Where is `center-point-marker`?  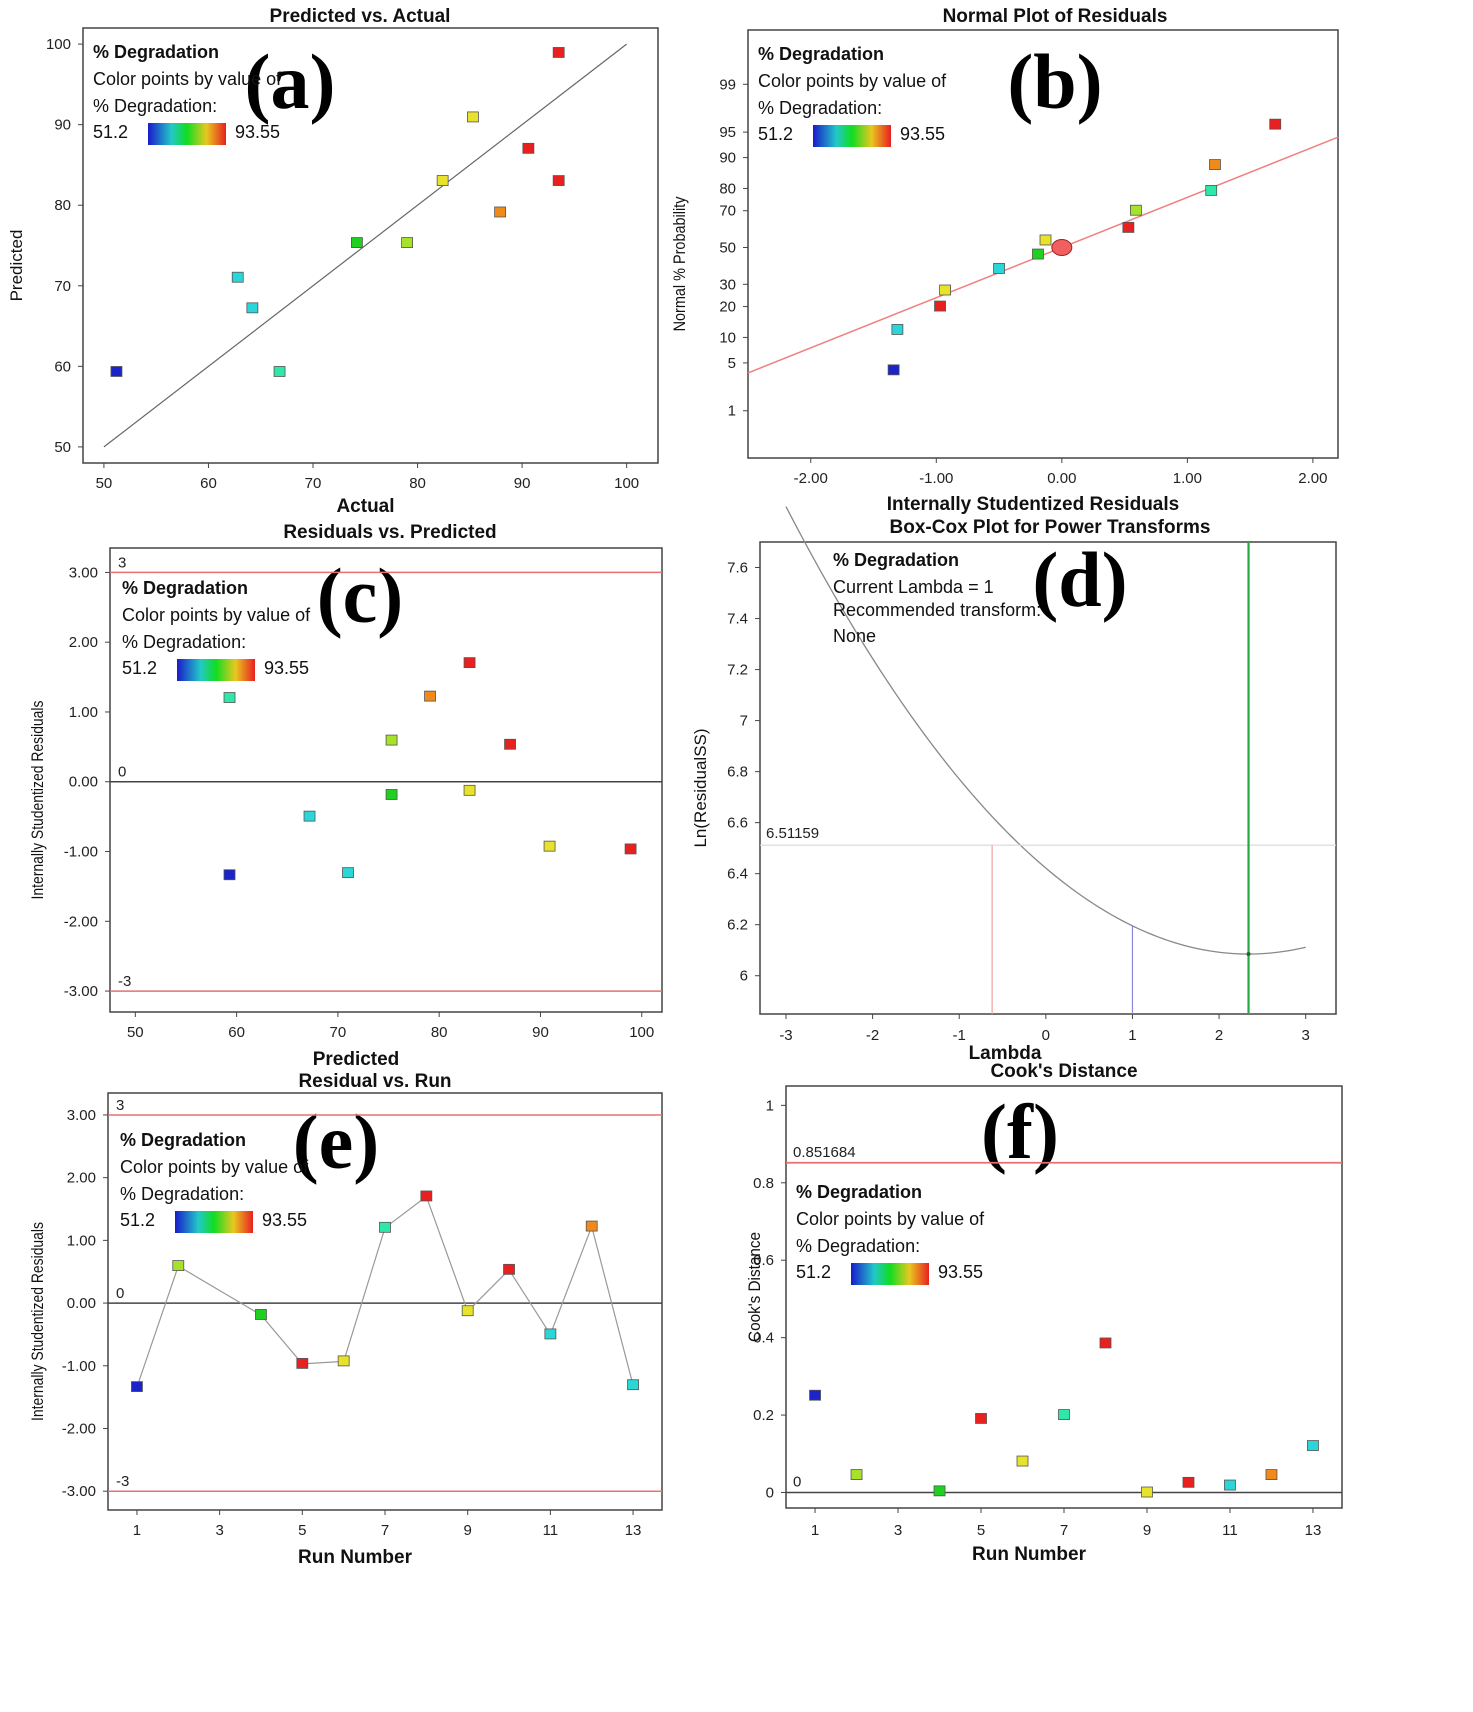
center-point-marker is located at coordinates (1062, 248).